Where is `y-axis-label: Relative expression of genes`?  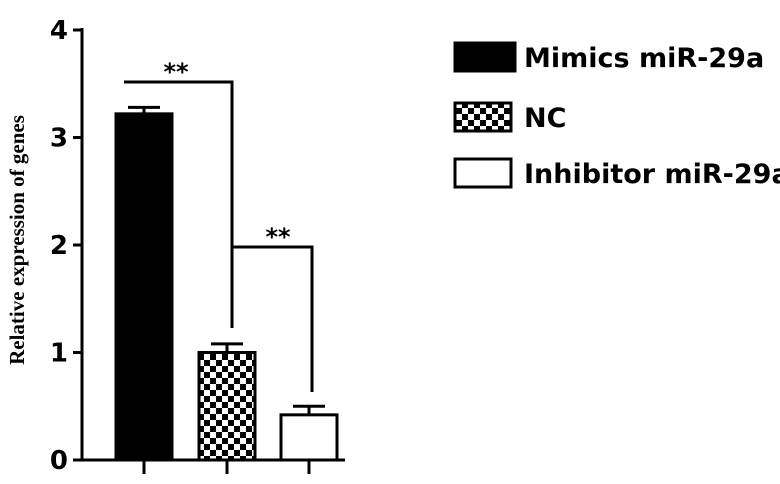
y-axis-label: Relative expression of genes is located at coordinates (17, 240).